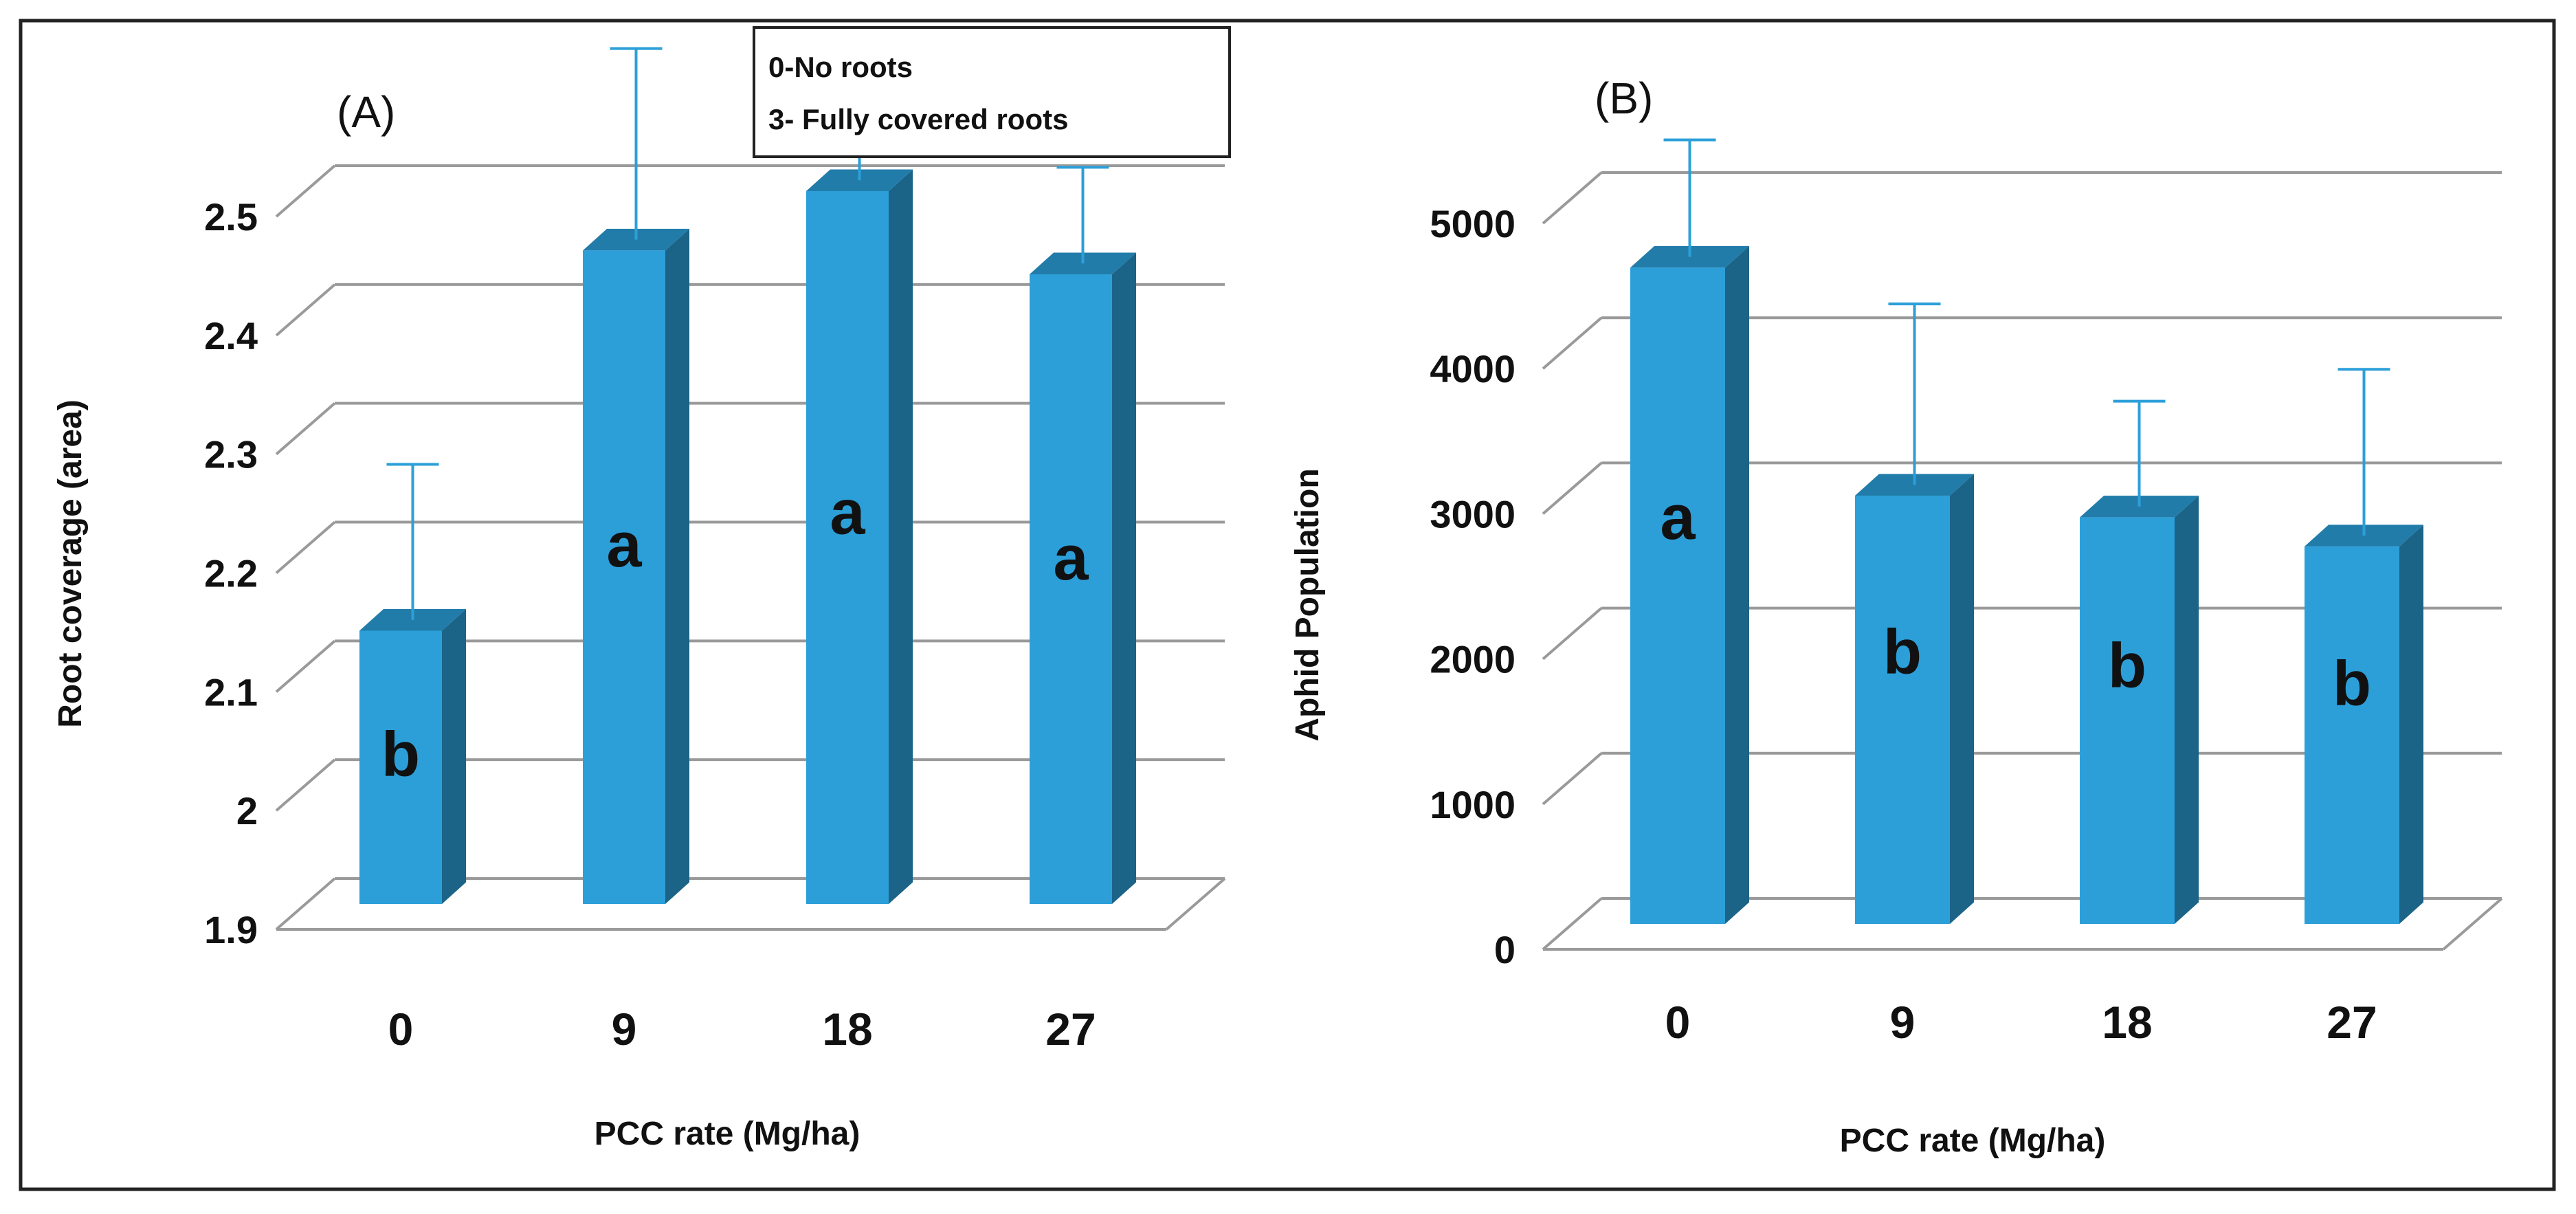 This screenshot has height=1214, width=2576. What do you see at coordinates (1678, 1022) in the screenshot?
I see `panel-b-x-tick-label: 0` at bounding box center [1678, 1022].